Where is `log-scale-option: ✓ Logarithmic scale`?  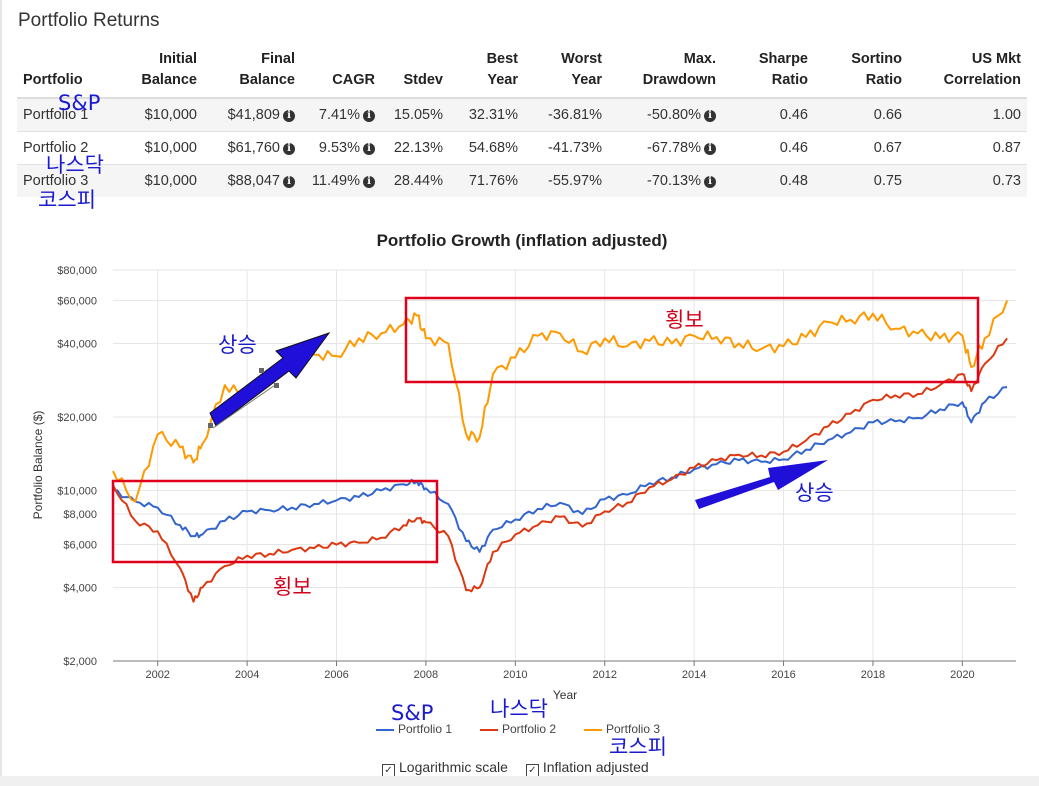 log-scale-option: ✓ Logarithmic scale is located at coordinates (445, 768).